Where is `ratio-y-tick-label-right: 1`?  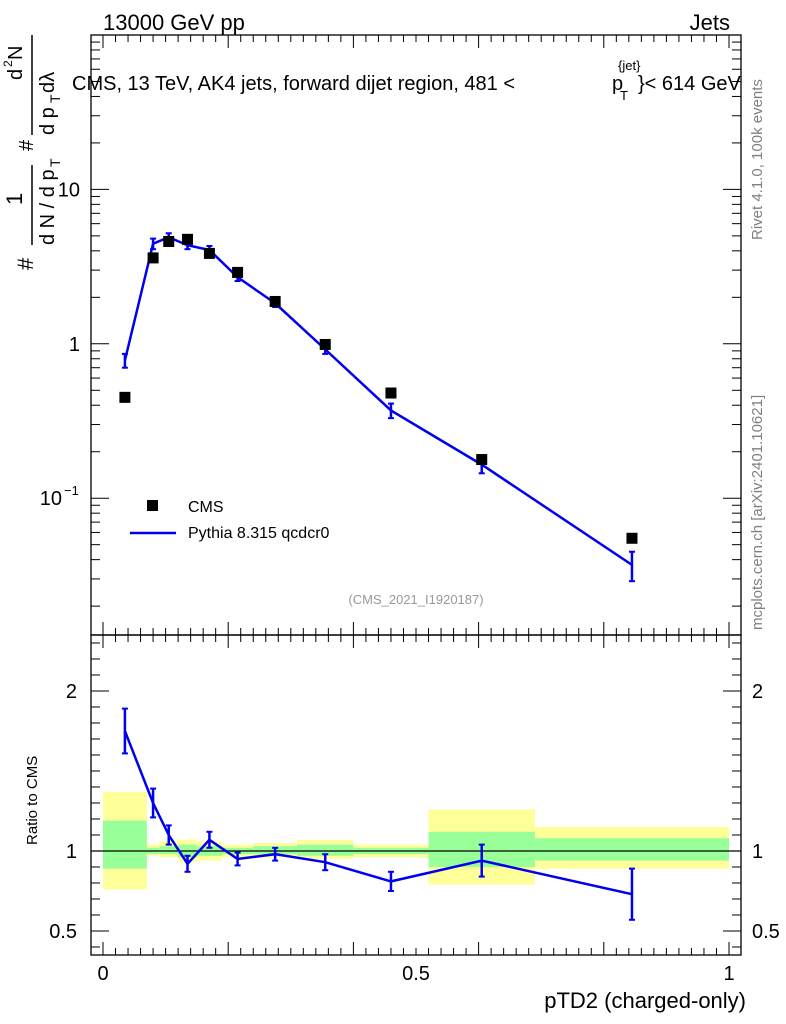 ratio-y-tick-label-right: 1 is located at coordinates (757, 852).